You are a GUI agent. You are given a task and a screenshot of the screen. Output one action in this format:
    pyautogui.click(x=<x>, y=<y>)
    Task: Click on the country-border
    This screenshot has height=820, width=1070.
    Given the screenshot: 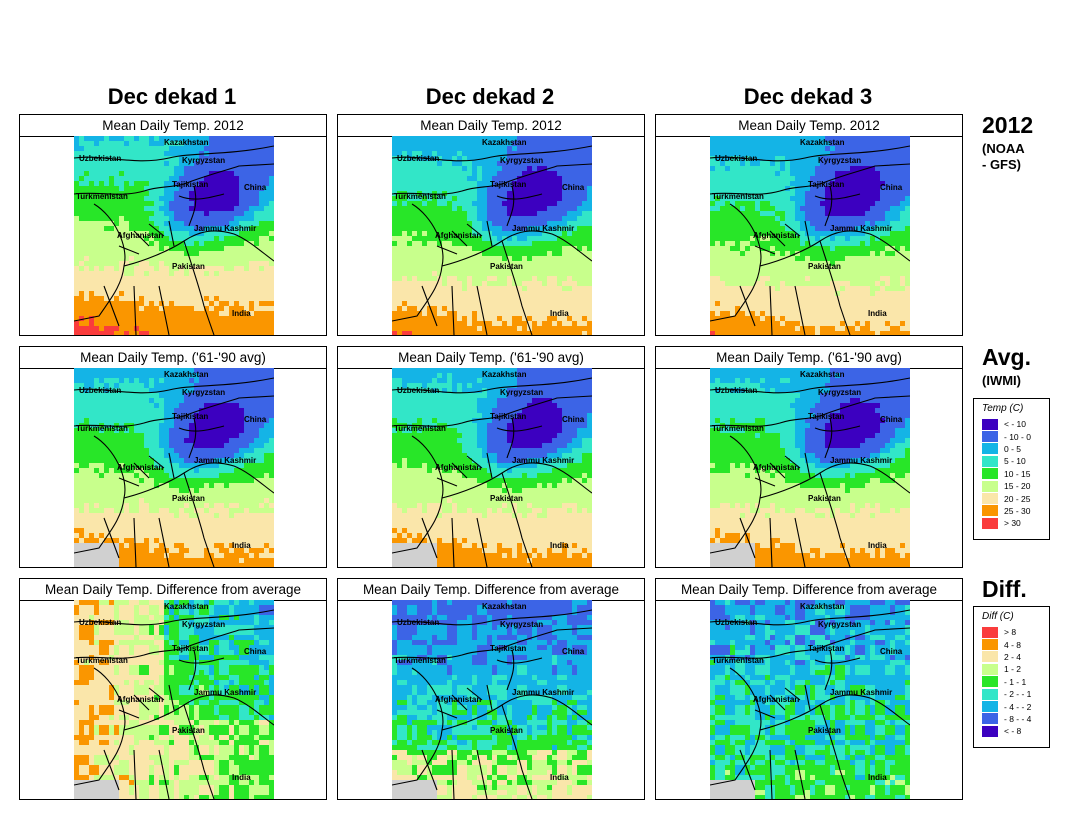 What is the action you would take?
    pyautogui.click(x=519, y=206)
    